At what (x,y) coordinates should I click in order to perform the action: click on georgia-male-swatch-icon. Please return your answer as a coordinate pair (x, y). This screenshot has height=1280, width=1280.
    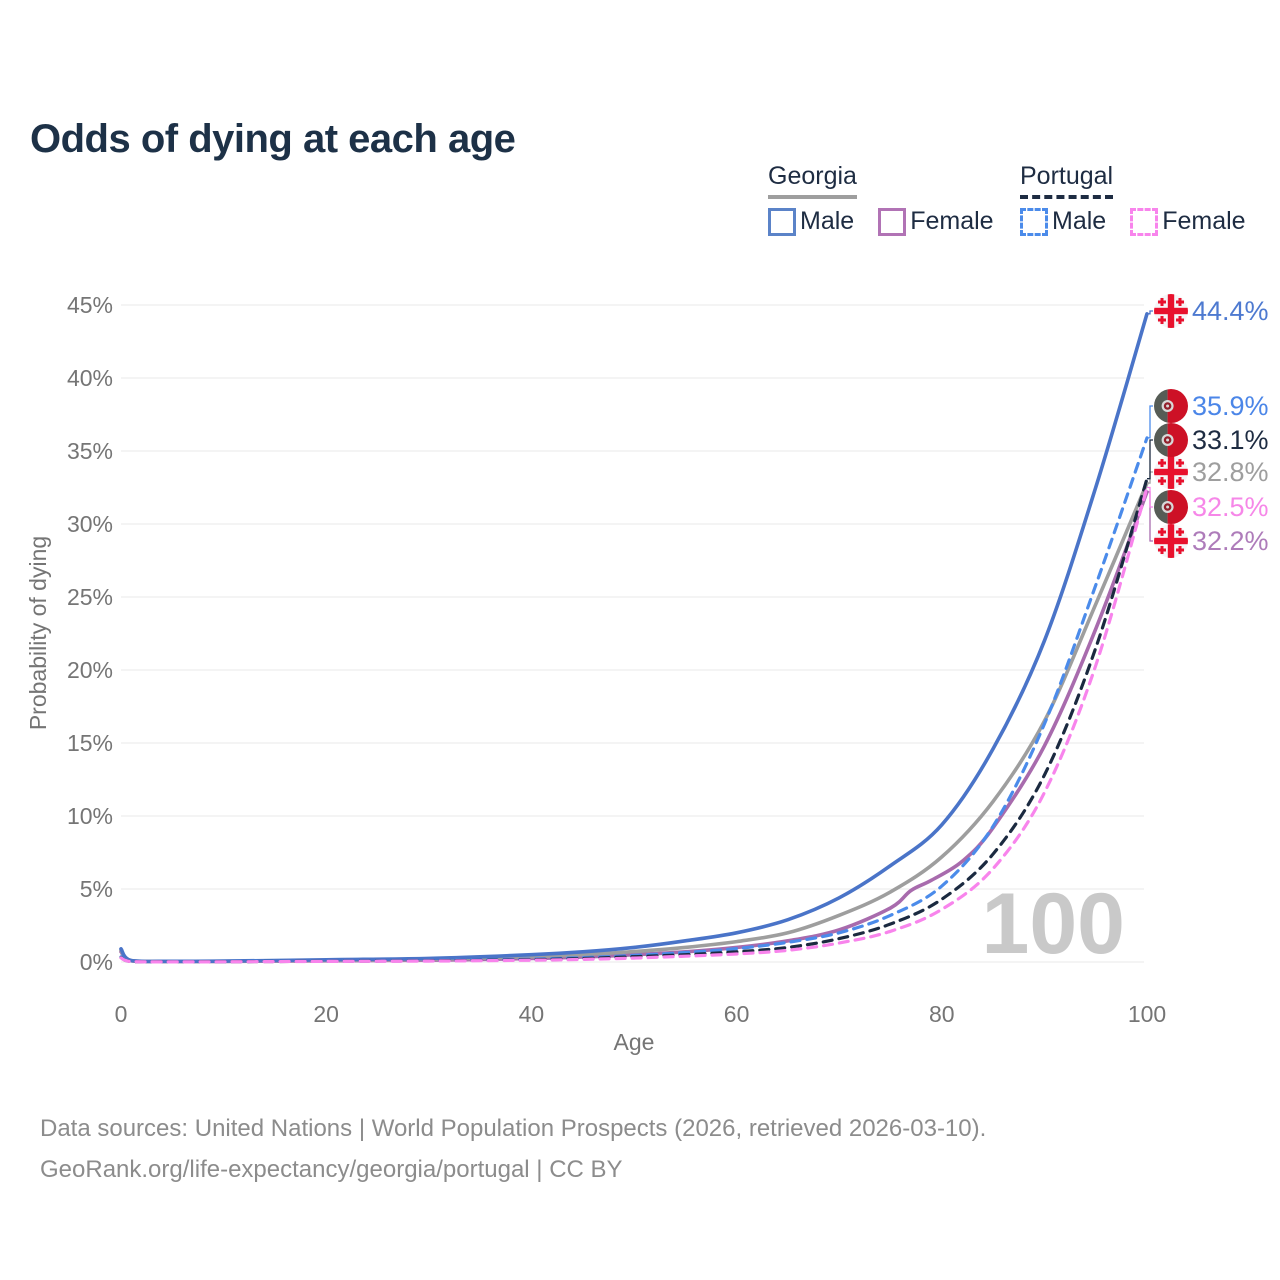
    Looking at the image, I should click on (782, 221).